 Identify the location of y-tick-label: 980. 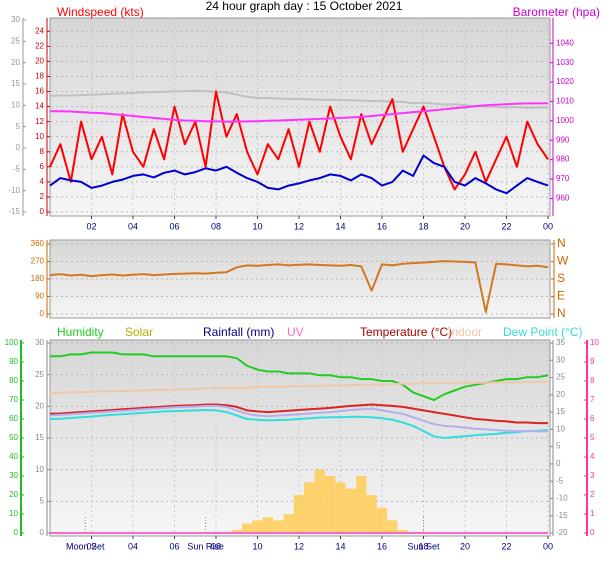
(563, 159).